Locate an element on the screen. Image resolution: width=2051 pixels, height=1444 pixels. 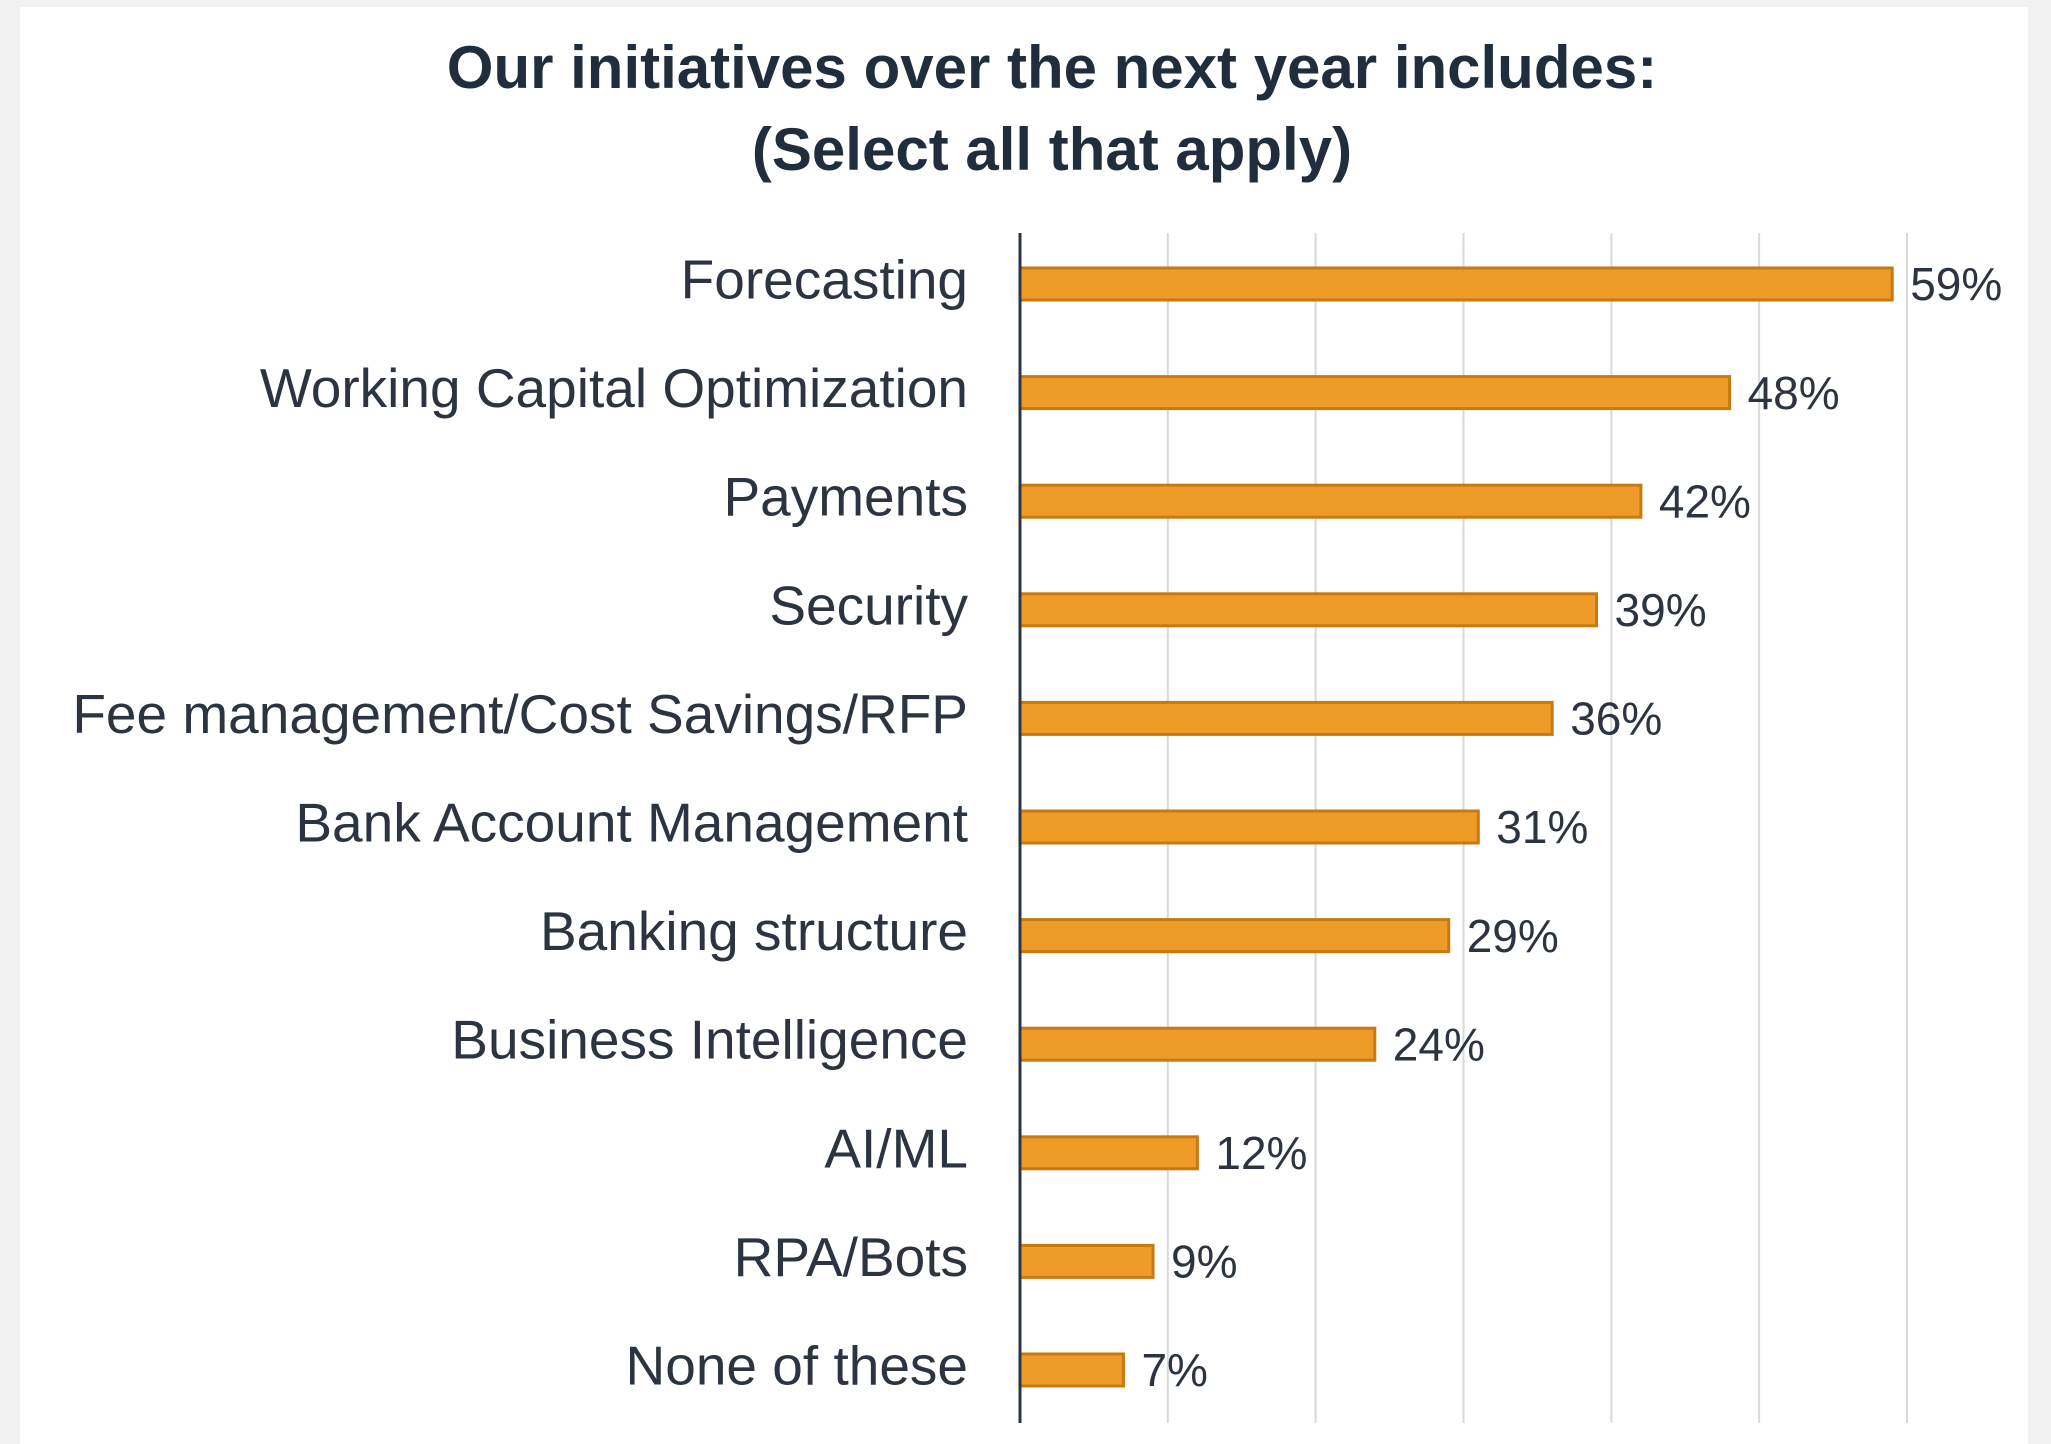
value-label: 7% is located at coordinates (1174, 1370).